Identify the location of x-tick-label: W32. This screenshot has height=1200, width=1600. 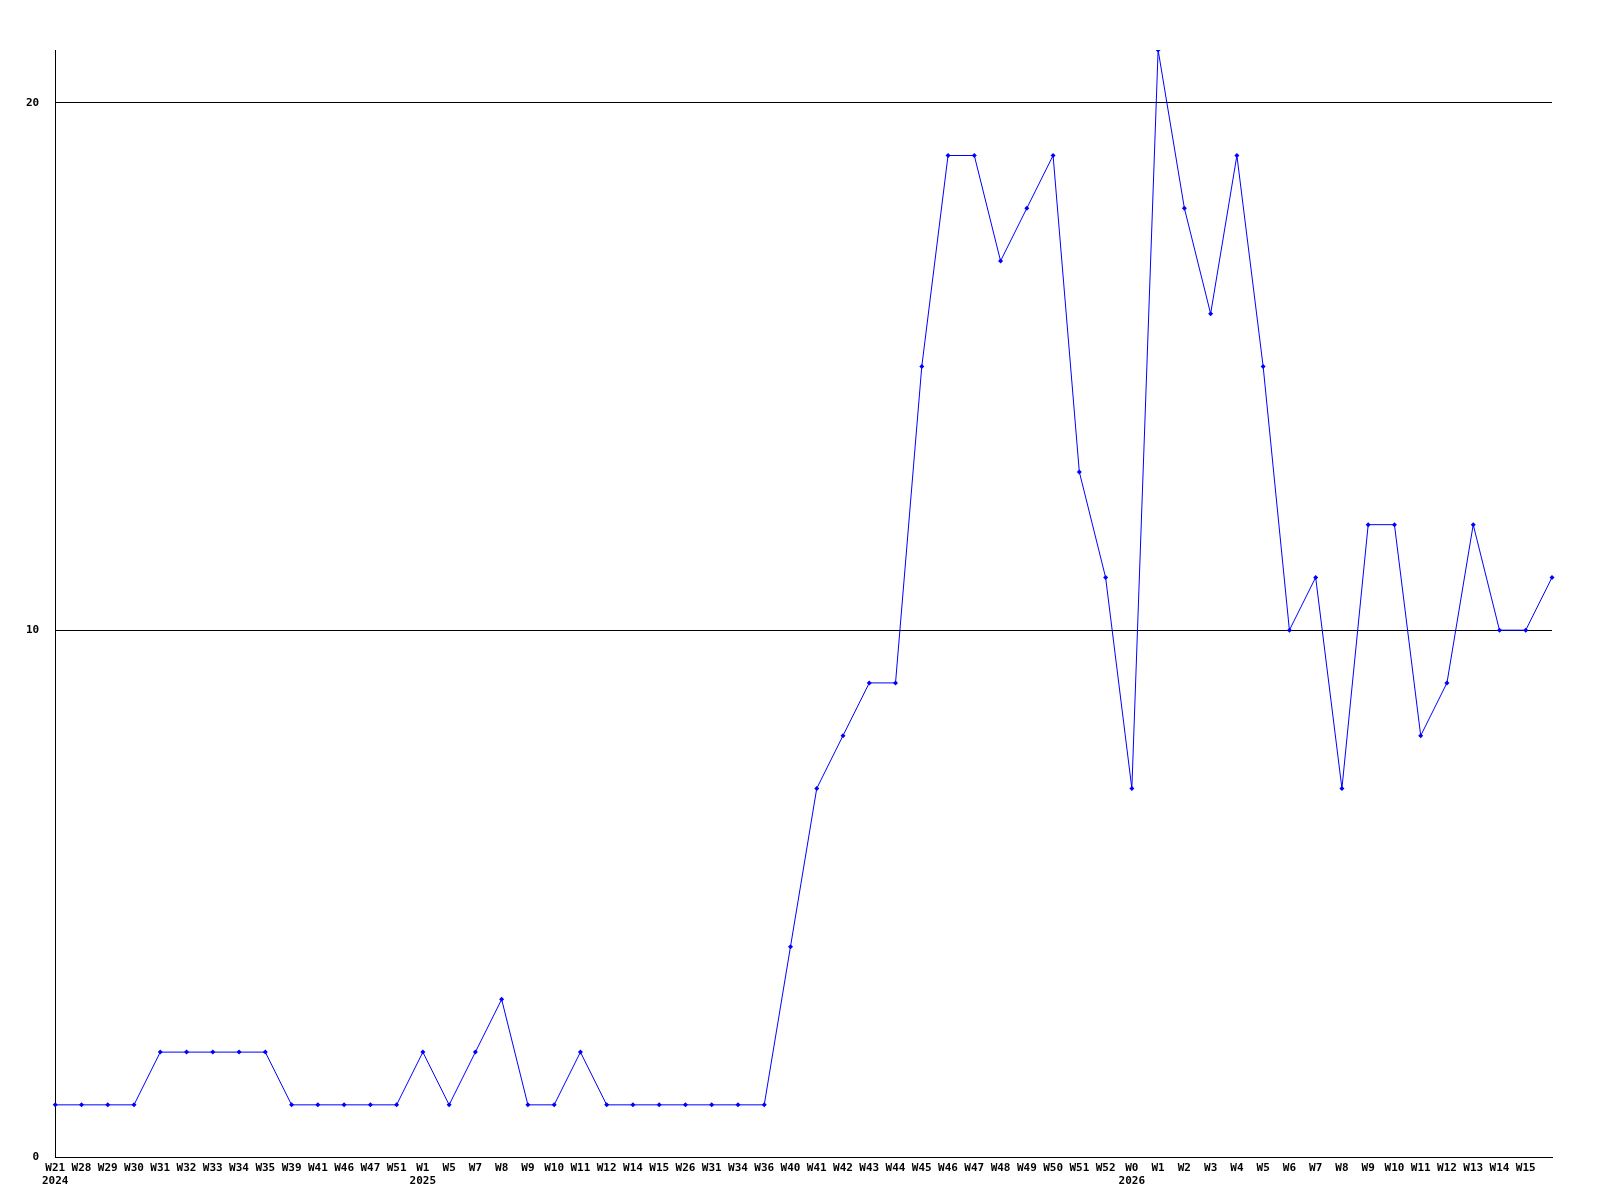
(186, 1168).